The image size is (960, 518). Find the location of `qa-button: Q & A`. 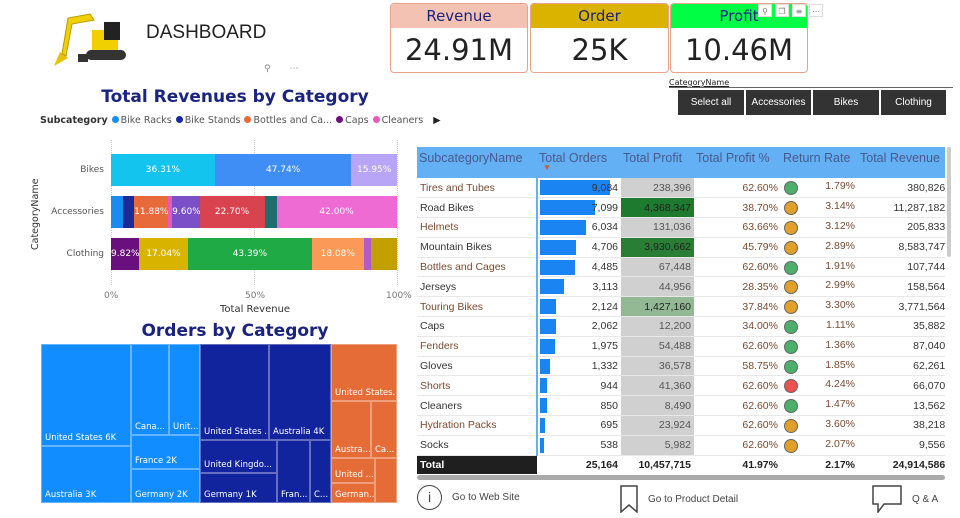

qa-button: Q & A is located at coordinates (905, 499).